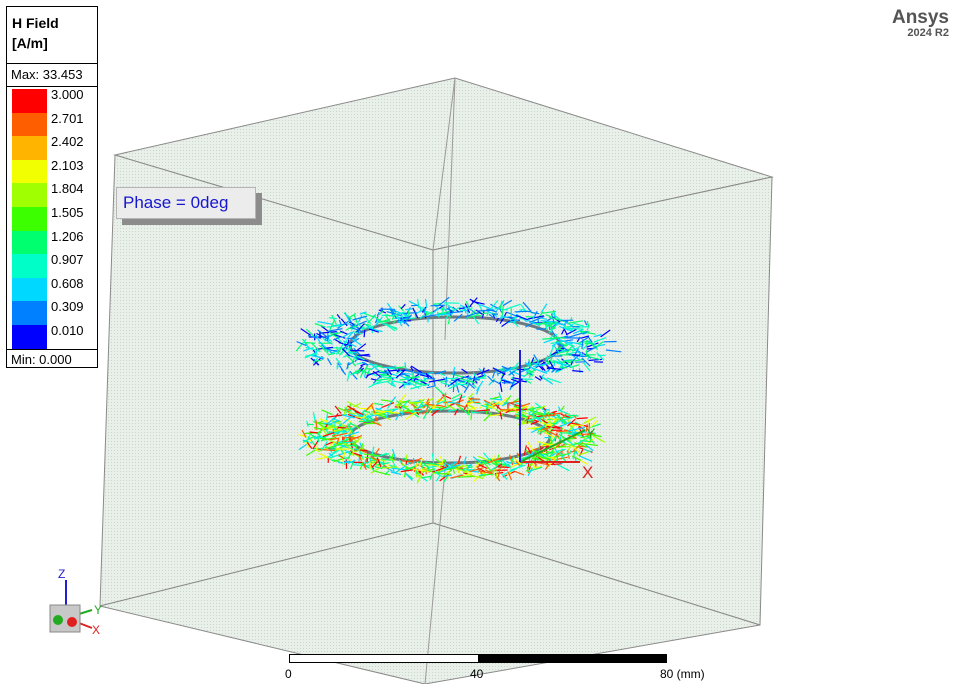  Describe the element at coordinates (35, 33) in the screenshot. I see `legend-title: H Field [A/m]` at that location.